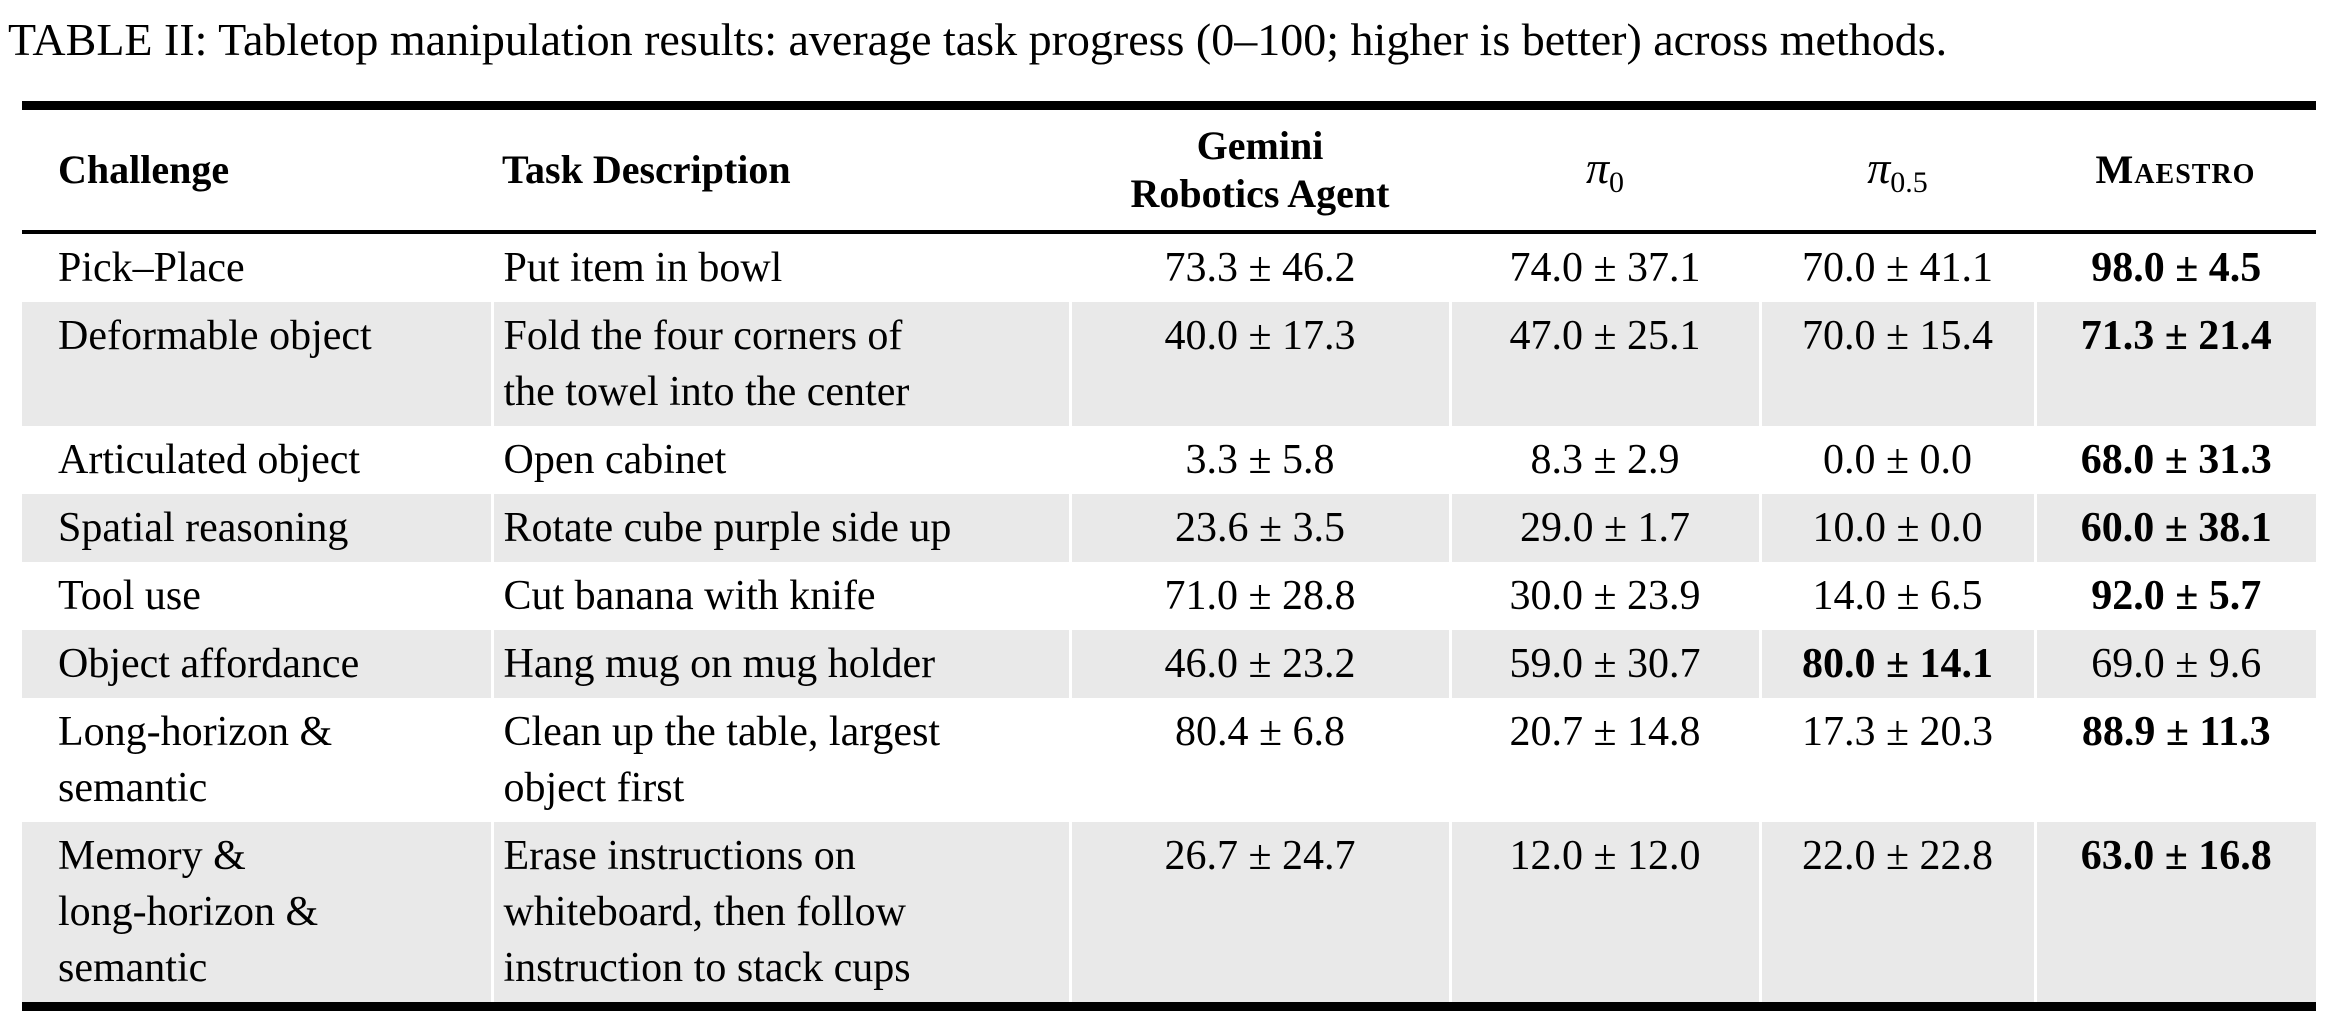 Image resolution: width=2338 pixels, height=1014 pixels. Describe the element at coordinates (1259, 364) in the screenshot. I see `score-gemini: 40.0 ± 17.3` at that location.